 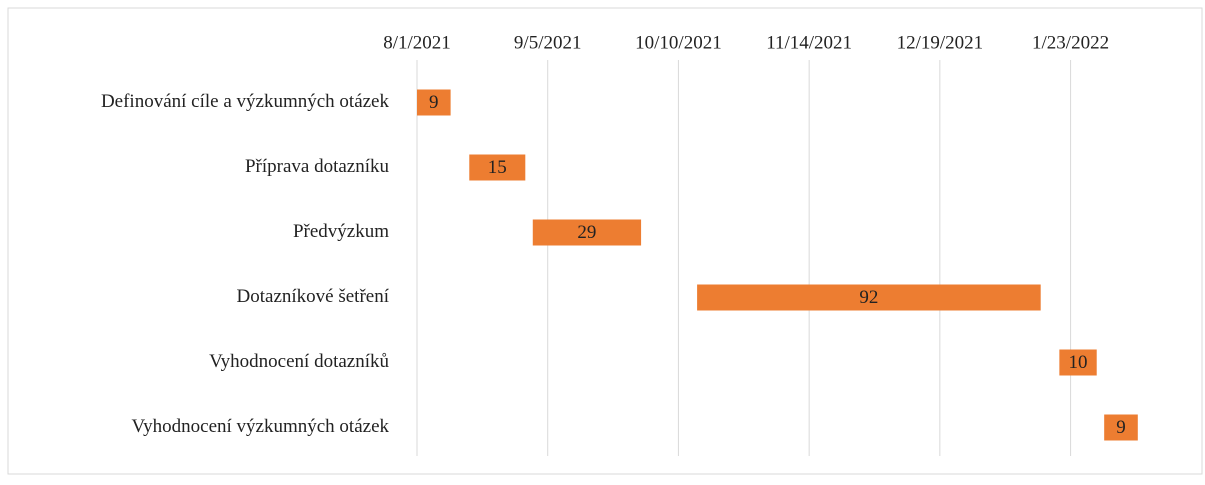 I want to click on data-label: 15, so click(x=497, y=167).